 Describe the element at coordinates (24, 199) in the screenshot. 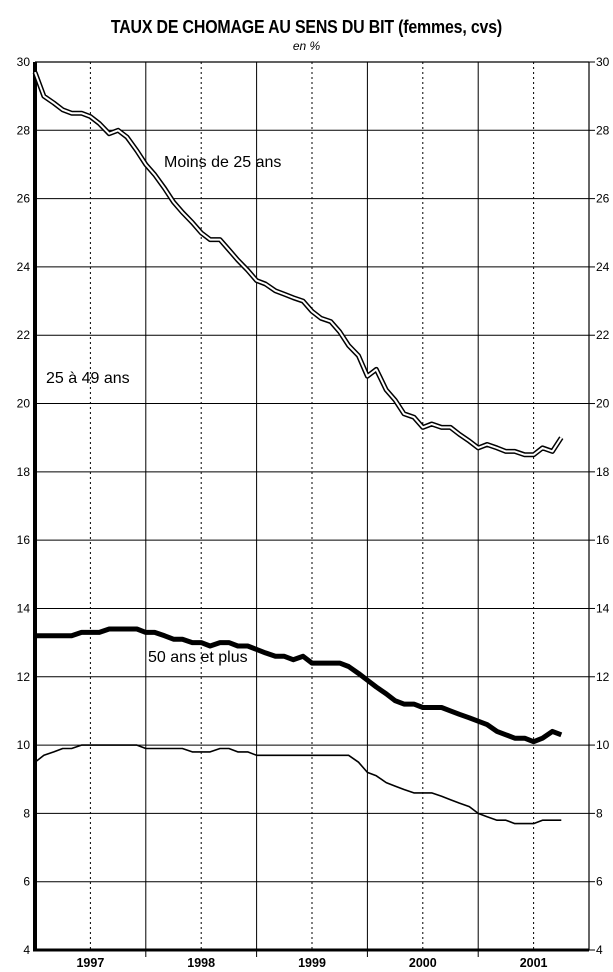

I see `y-tick-label-left: 26` at that location.